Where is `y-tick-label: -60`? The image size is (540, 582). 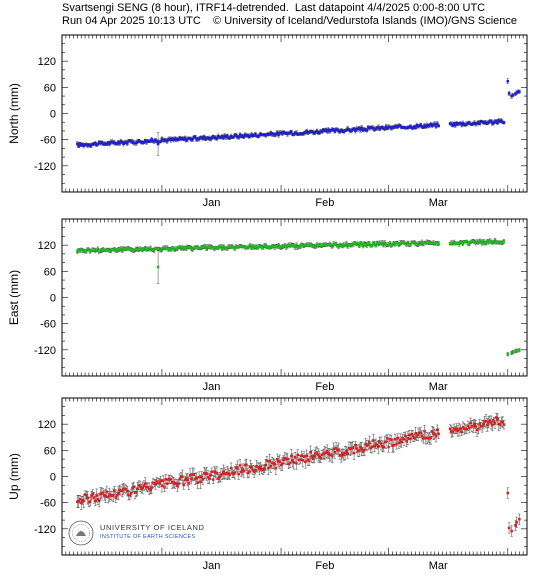 y-tick-label: -60 is located at coordinates (48, 504).